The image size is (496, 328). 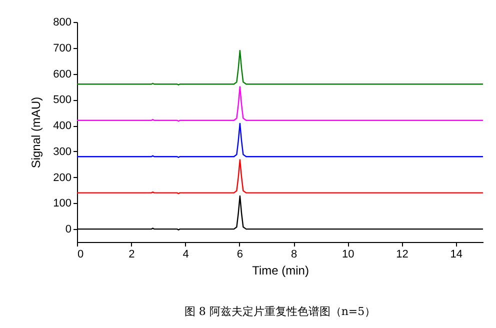 I want to click on x-tick-label: 8, so click(x=294, y=254).